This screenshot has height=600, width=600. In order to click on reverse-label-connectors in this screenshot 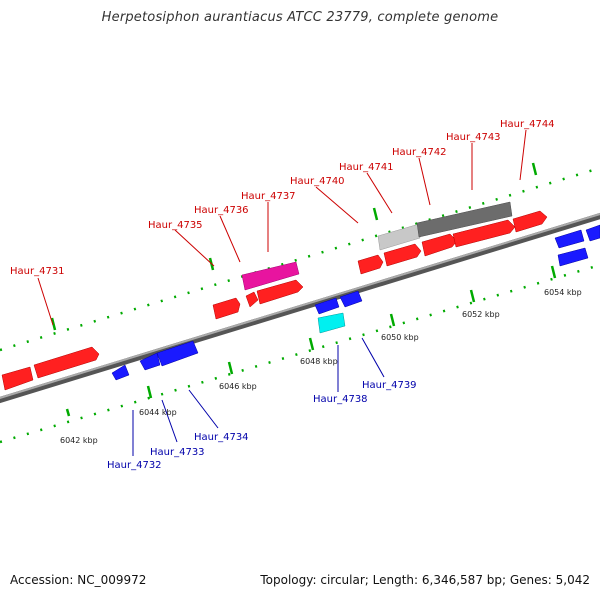, I will do `click(258, 396)`.